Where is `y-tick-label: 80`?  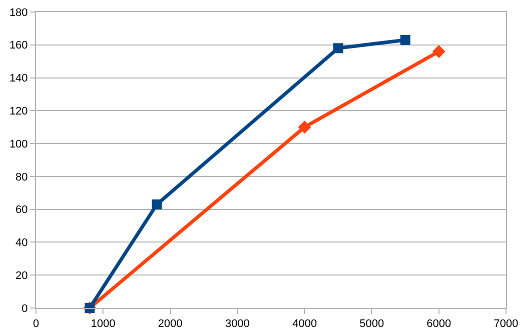 y-tick-label: 80 is located at coordinates (22, 177).